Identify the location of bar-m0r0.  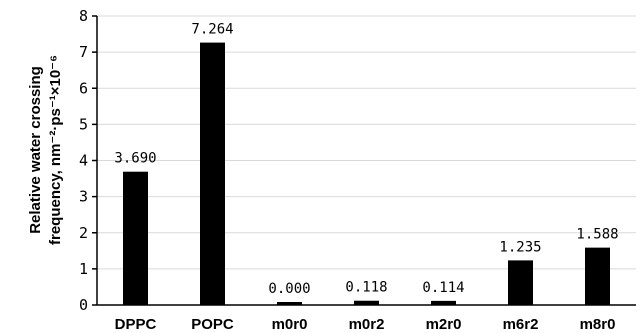
(289, 303).